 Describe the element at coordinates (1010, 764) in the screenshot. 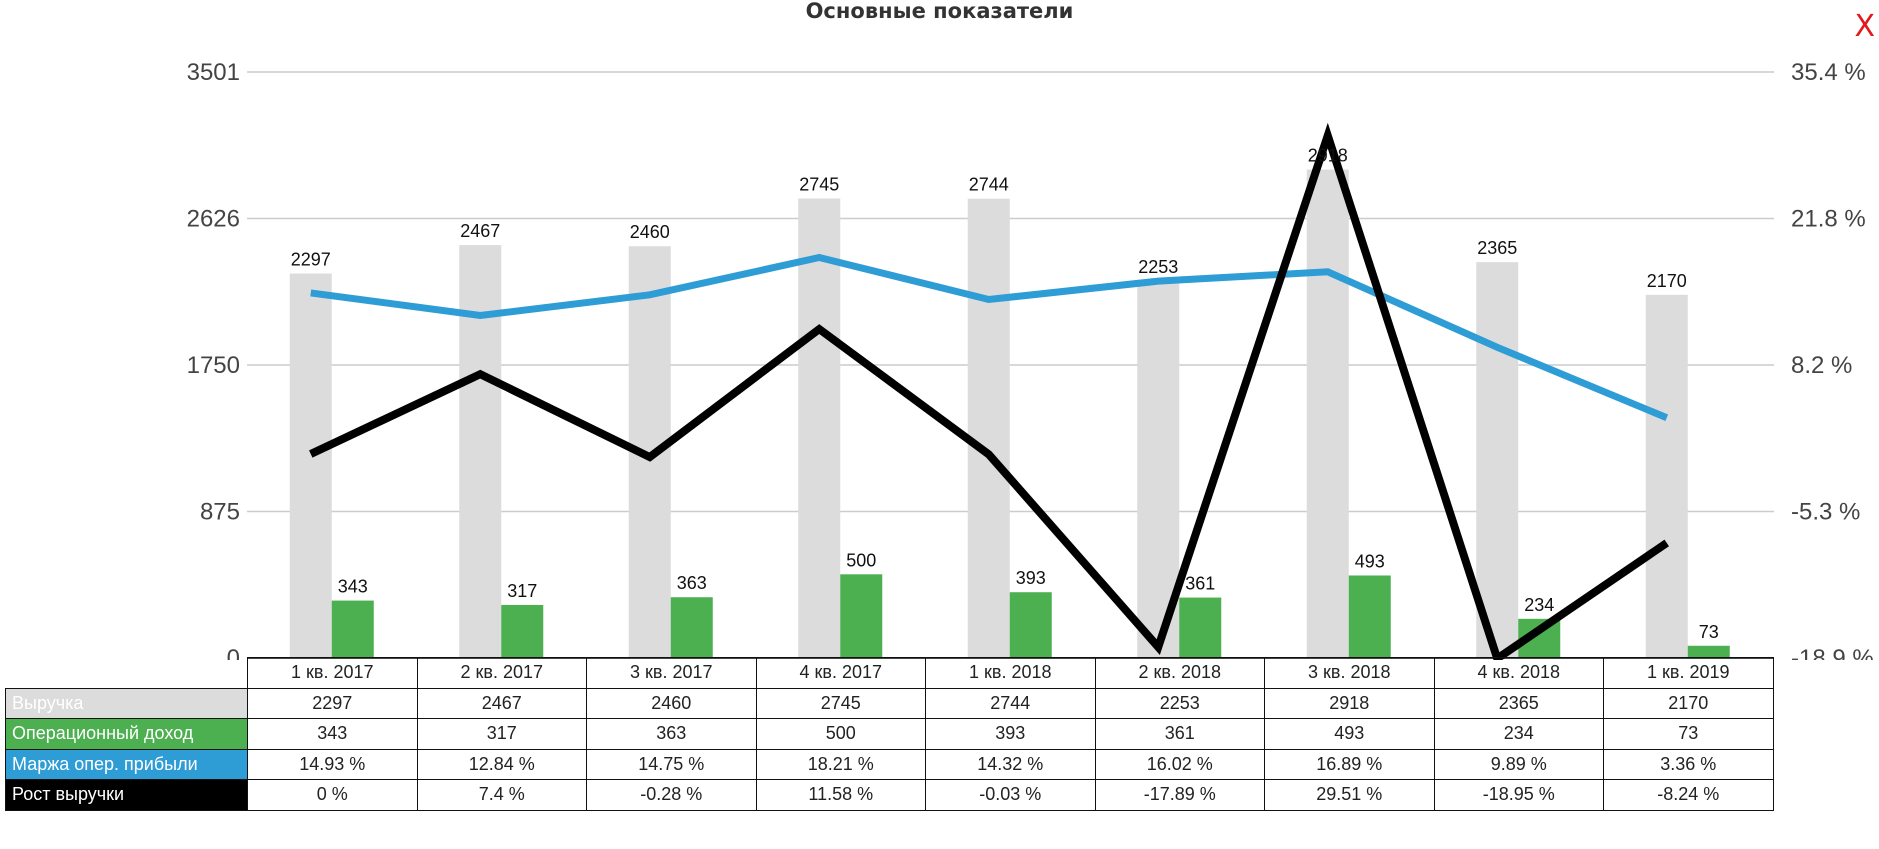

I see `table-cell: 14.32 %` at that location.